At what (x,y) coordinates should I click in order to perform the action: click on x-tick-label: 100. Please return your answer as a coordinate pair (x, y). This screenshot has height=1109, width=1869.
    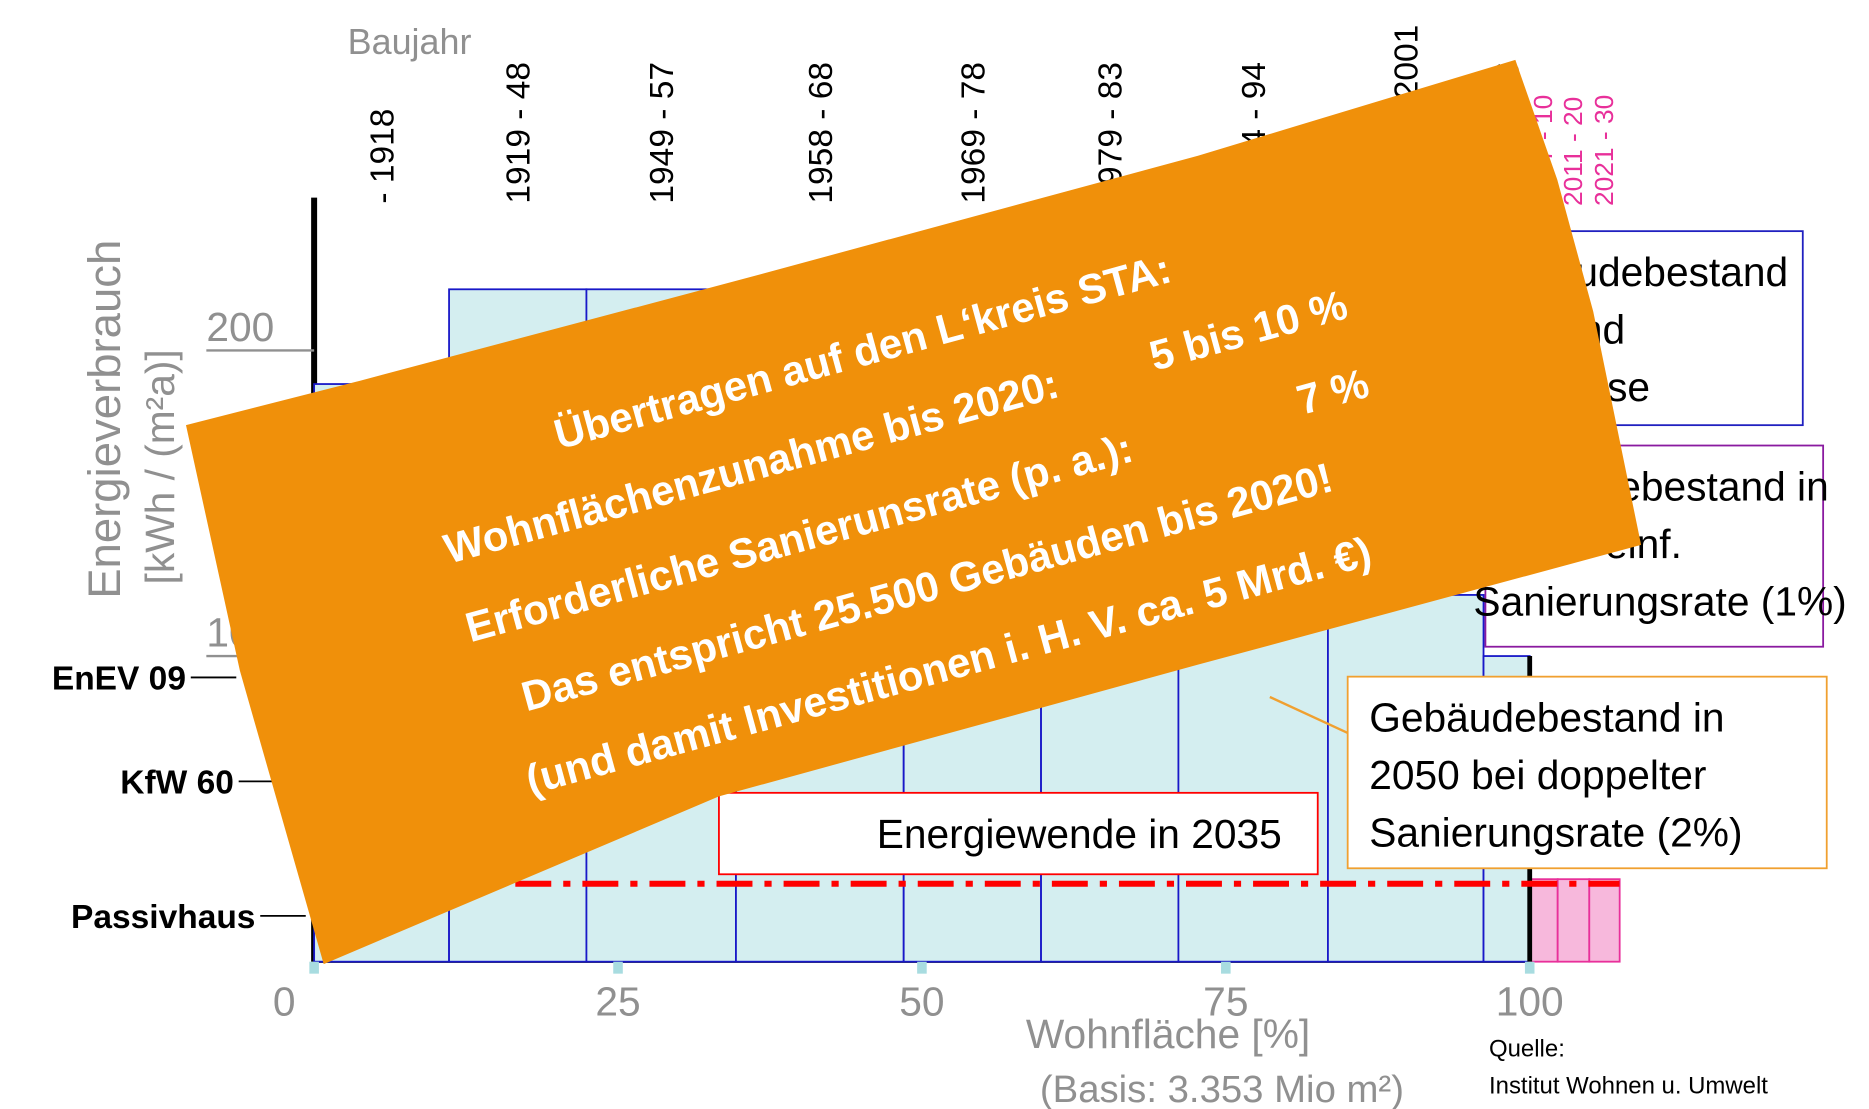
    Looking at the image, I should click on (1530, 1002).